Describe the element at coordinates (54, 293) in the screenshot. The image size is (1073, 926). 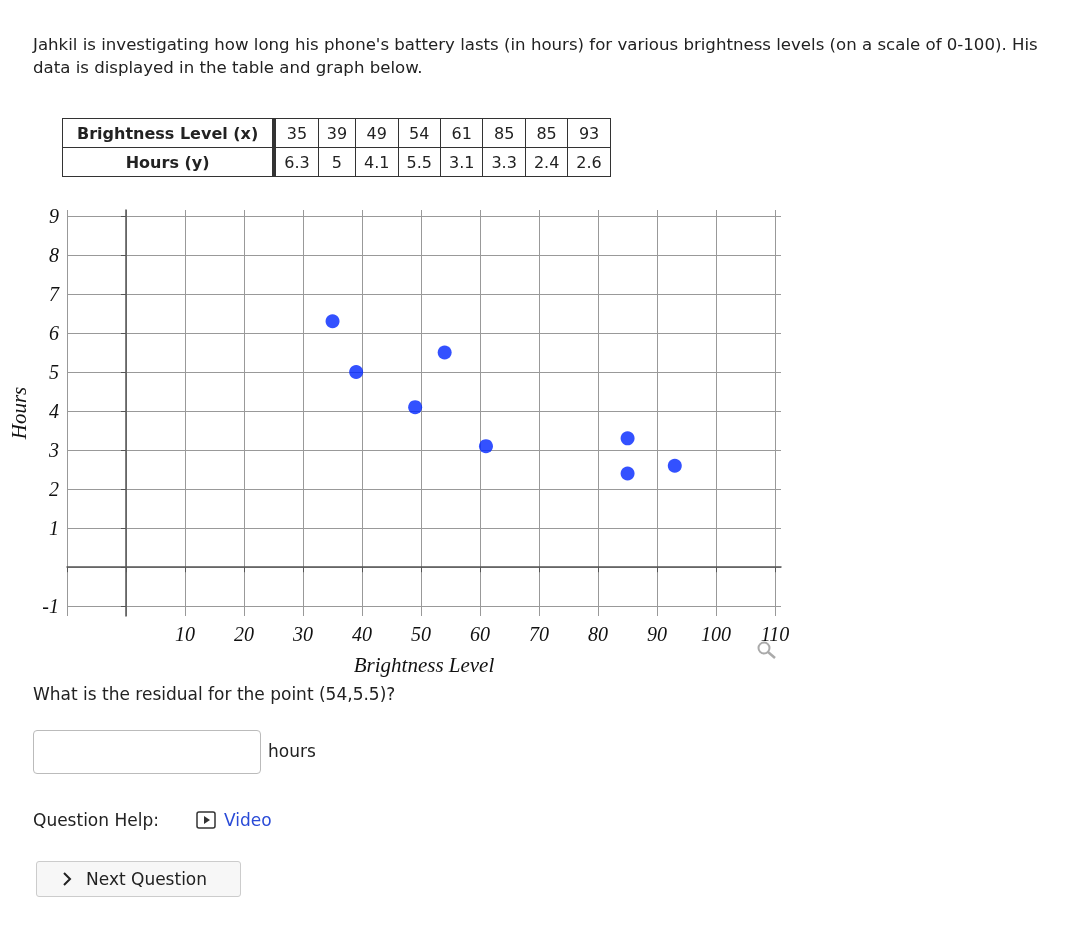
I see `y-tick-label: 7` at that location.